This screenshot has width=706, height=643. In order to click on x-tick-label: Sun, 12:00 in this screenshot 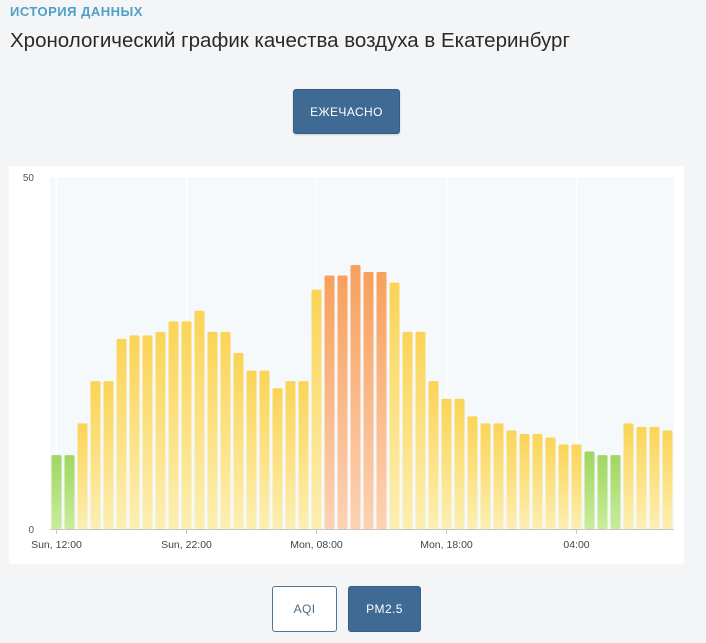, I will do `click(56, 545)`.